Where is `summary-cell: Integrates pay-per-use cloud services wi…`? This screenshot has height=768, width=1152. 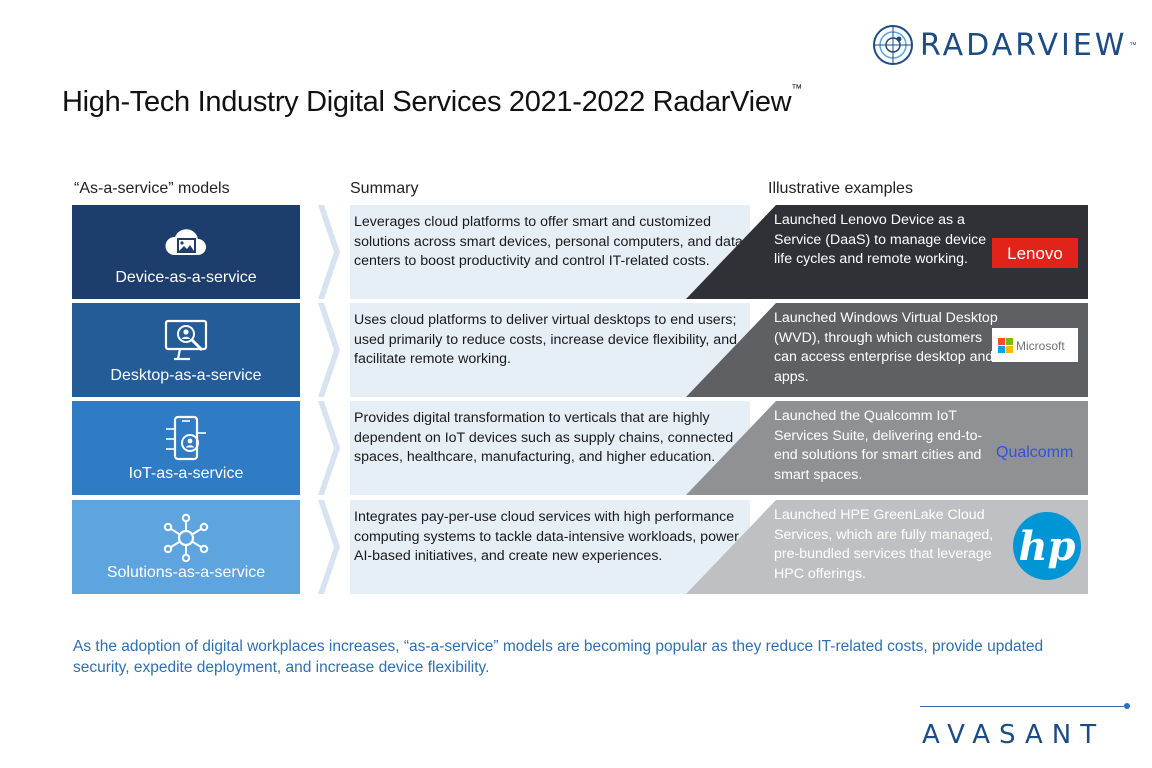 summary-cell: Integrates pay-per-use cloud services wi… is located at coordinates (550, 547).